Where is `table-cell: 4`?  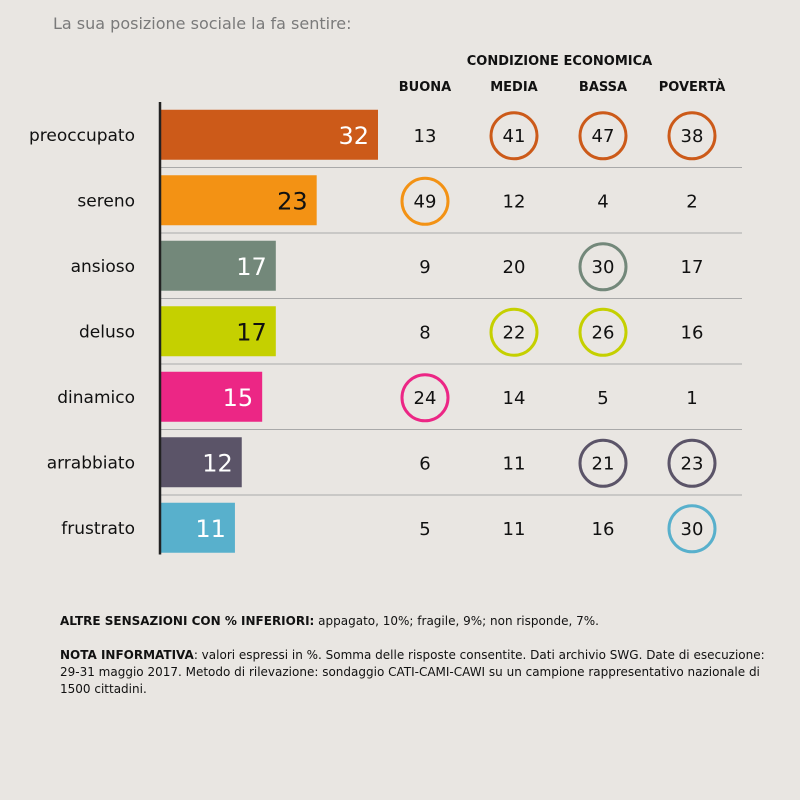
table-cell: 4 is located at coordinates (602, 201).